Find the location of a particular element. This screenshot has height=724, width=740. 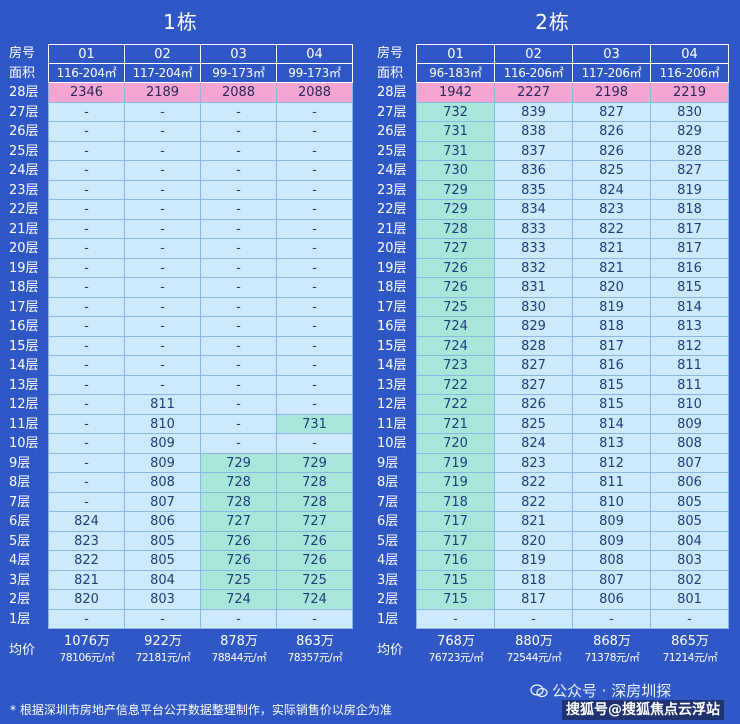

floor-cells: 724 829 818 813 is located at coordinates (572, 327).